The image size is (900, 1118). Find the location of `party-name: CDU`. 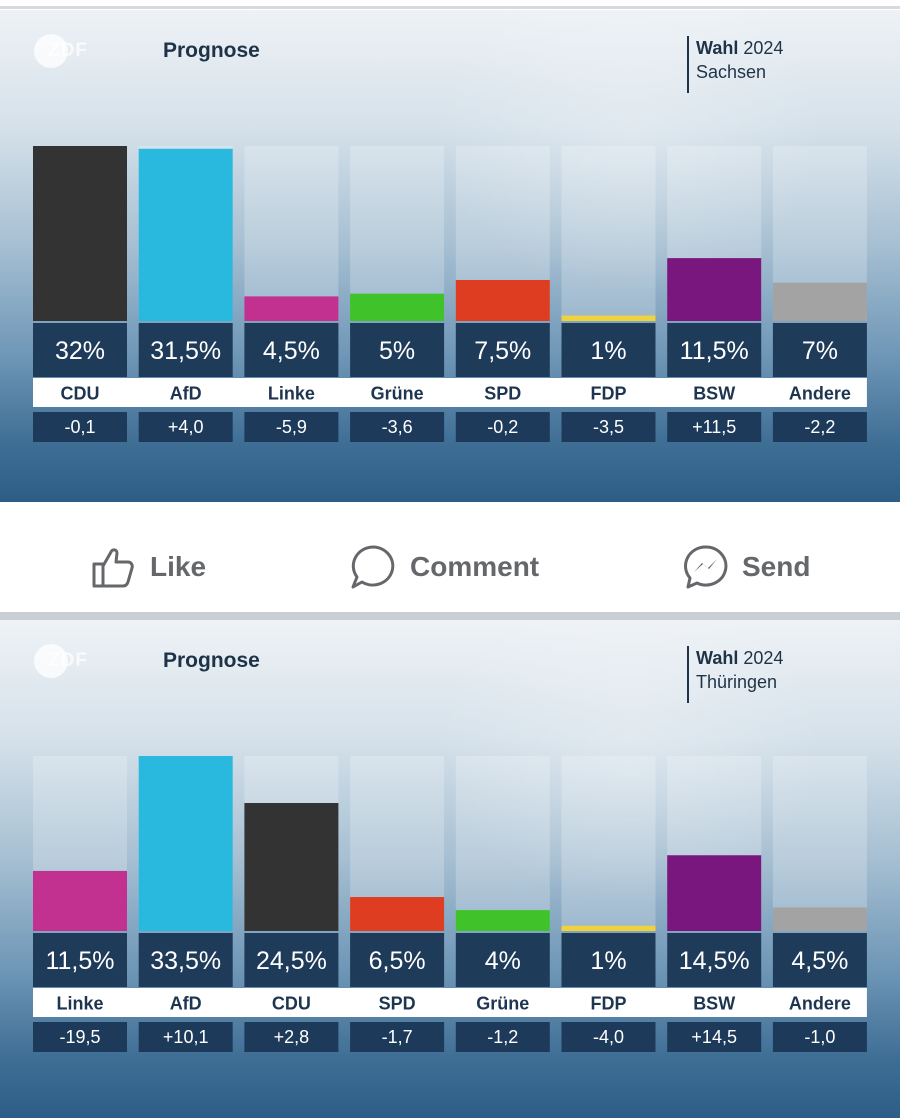

party-name: CDU is located at coordinates (291, 1004).